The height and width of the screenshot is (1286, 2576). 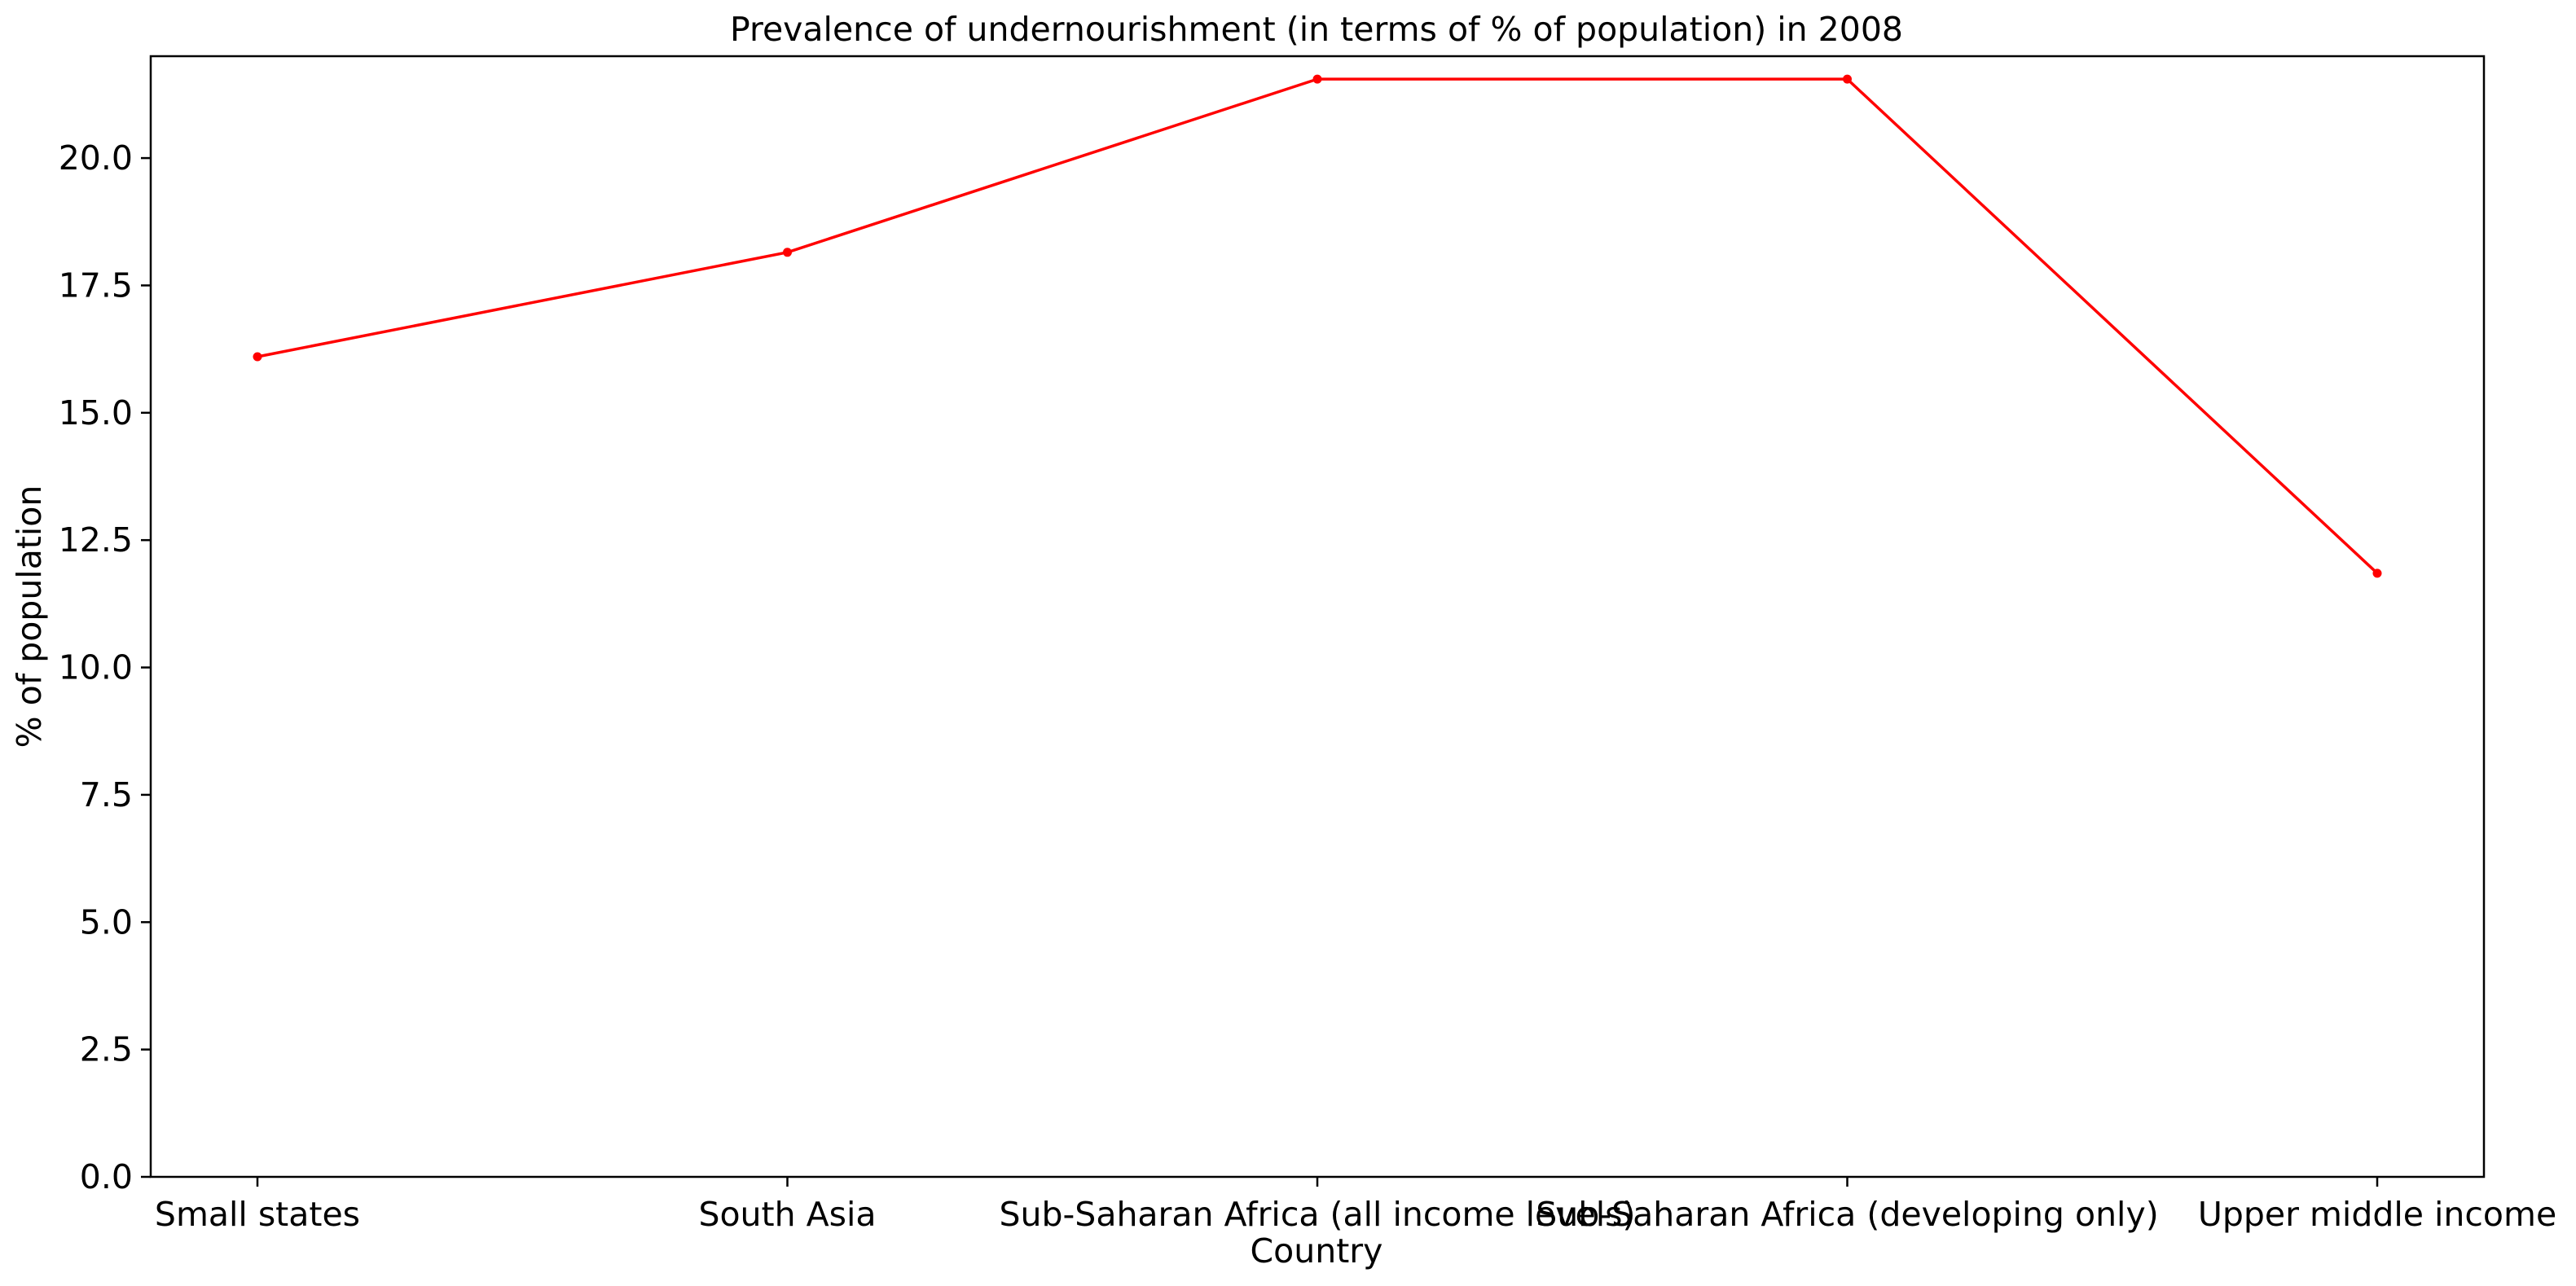 What do you see at coordinates (1847, 1214) in the screenshot?
I see `x-tick-label: Sub-Saharan Africa (developing only)` at bounding box center [1847, 1214].